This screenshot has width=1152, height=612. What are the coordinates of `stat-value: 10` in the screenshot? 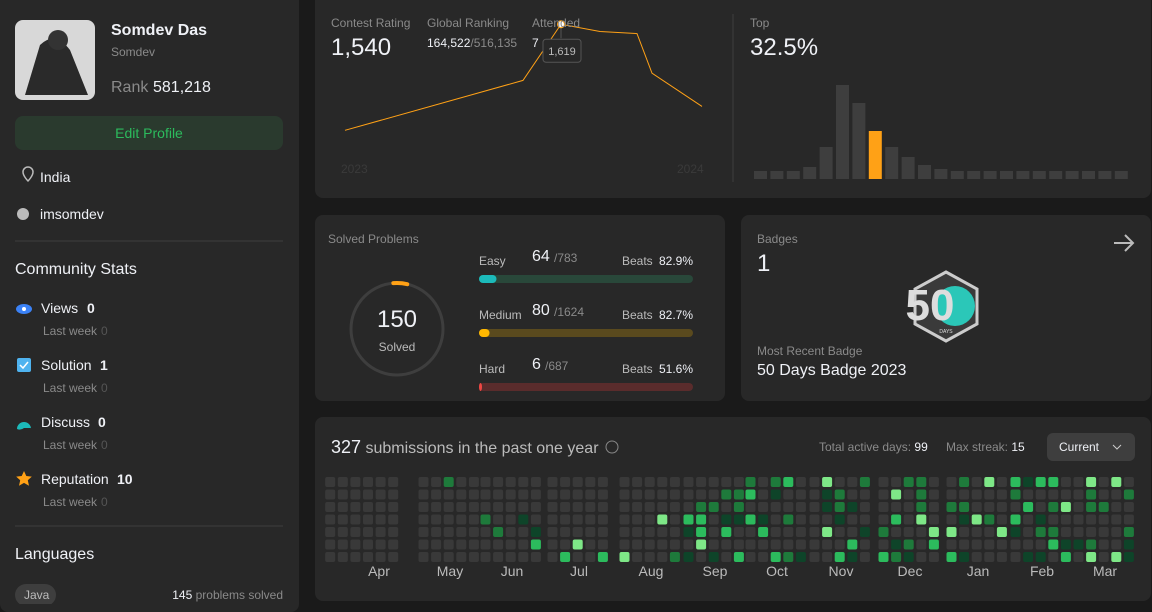 It's located at (125, 479).